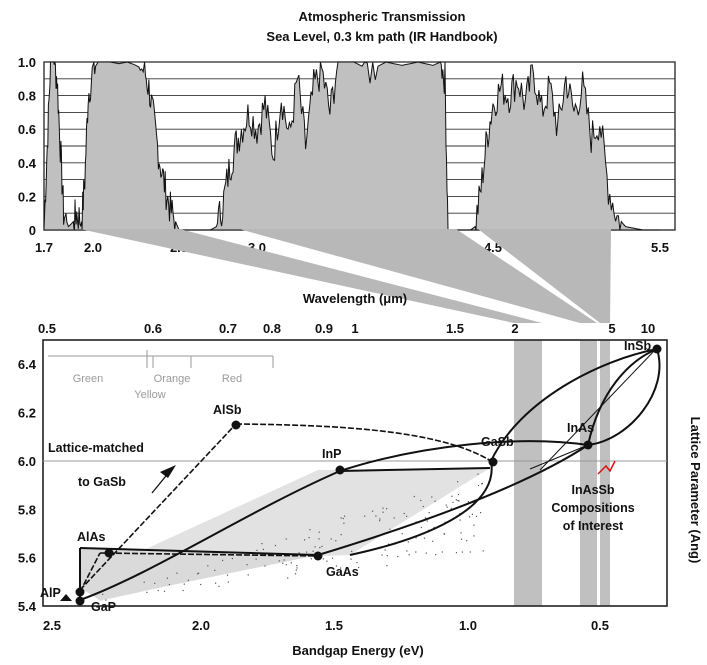  I want to click on projection-band-2um, so click(311, 276).